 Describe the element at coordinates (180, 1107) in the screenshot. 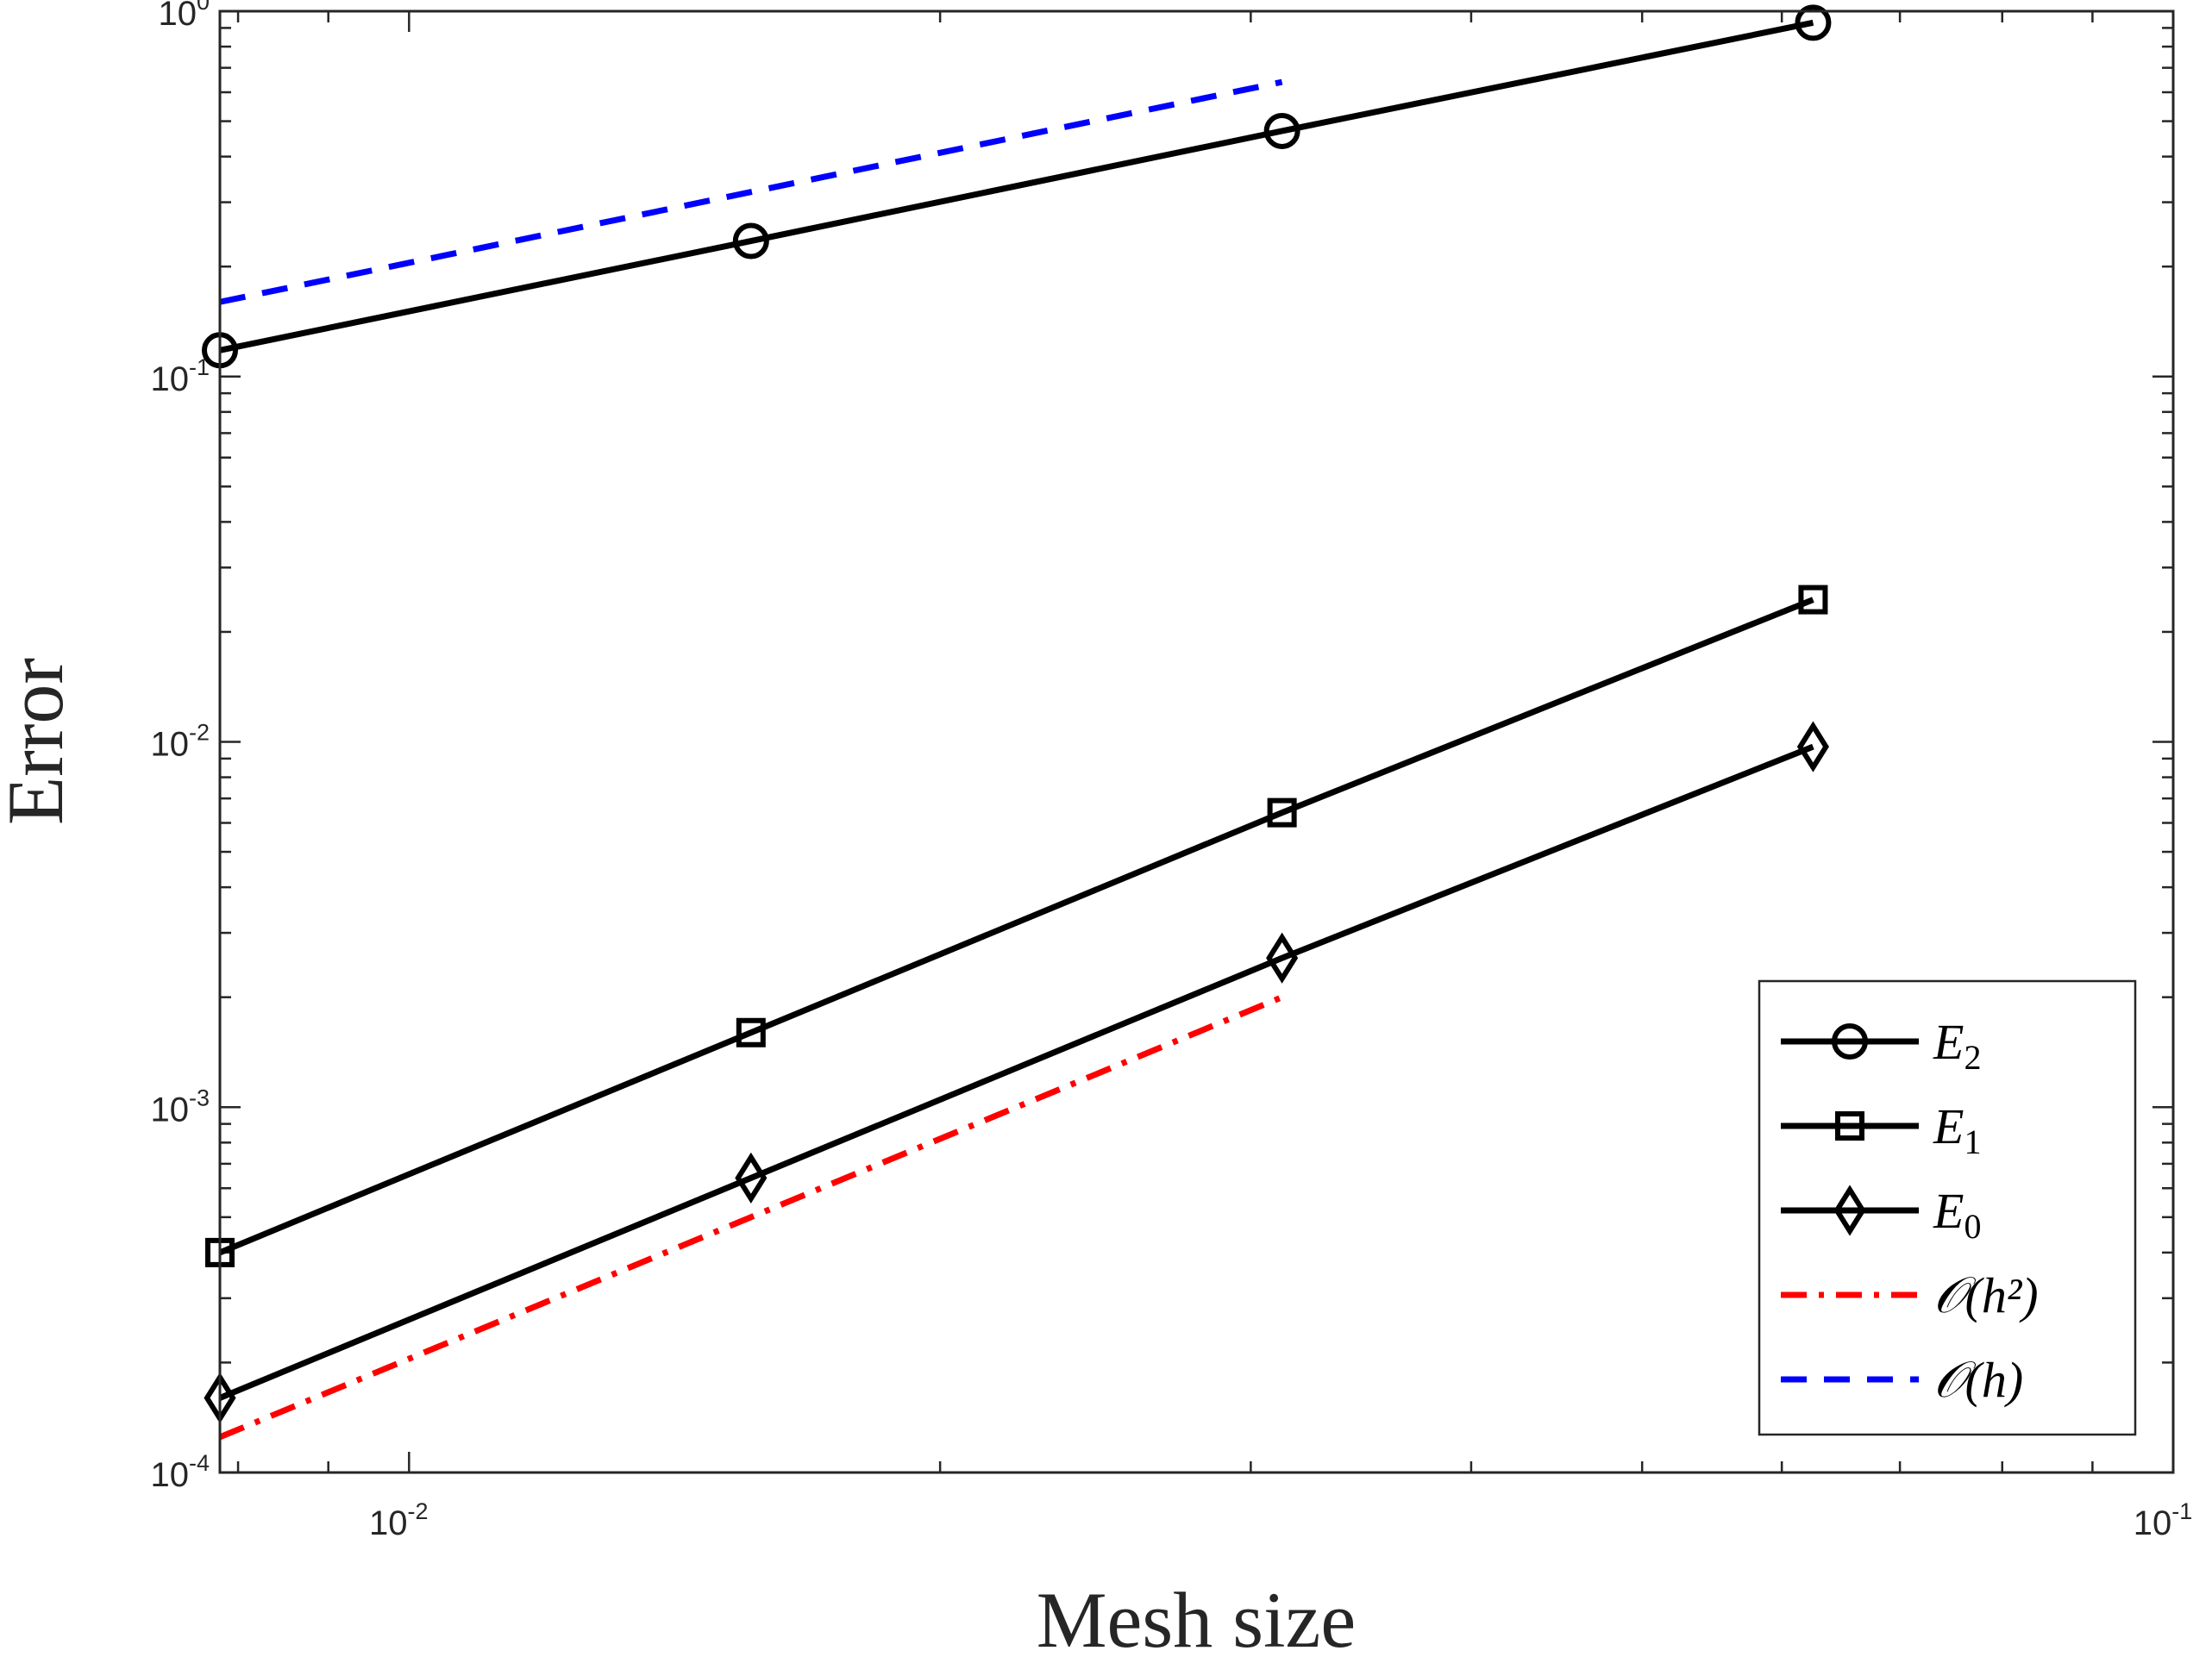

I see `y-tick-label: 10⁻³` at that location.